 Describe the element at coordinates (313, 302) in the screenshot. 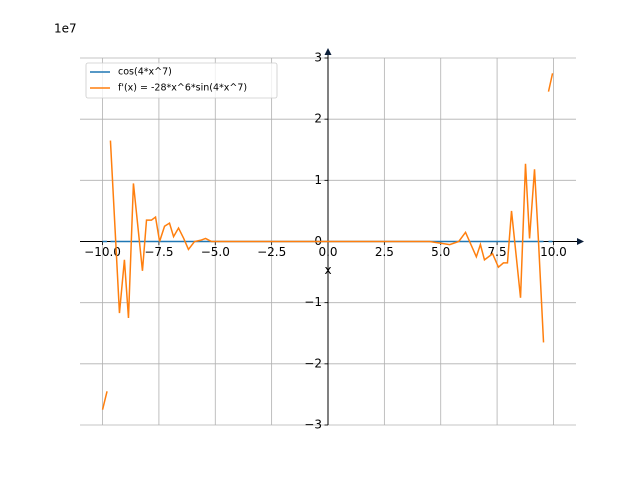

I see `y-tick-label: −1` at that location.